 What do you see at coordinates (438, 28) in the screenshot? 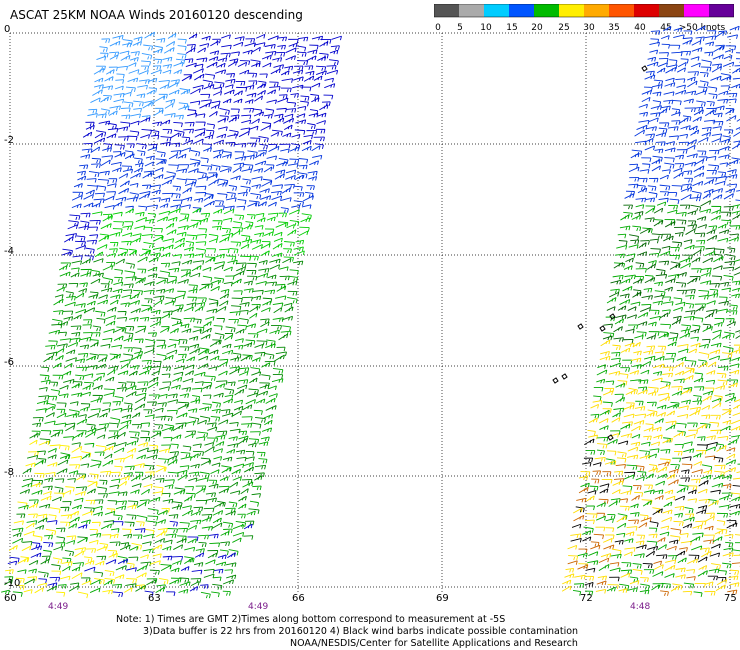
I see `legend-label: 0` at bounding box center [438, 28].